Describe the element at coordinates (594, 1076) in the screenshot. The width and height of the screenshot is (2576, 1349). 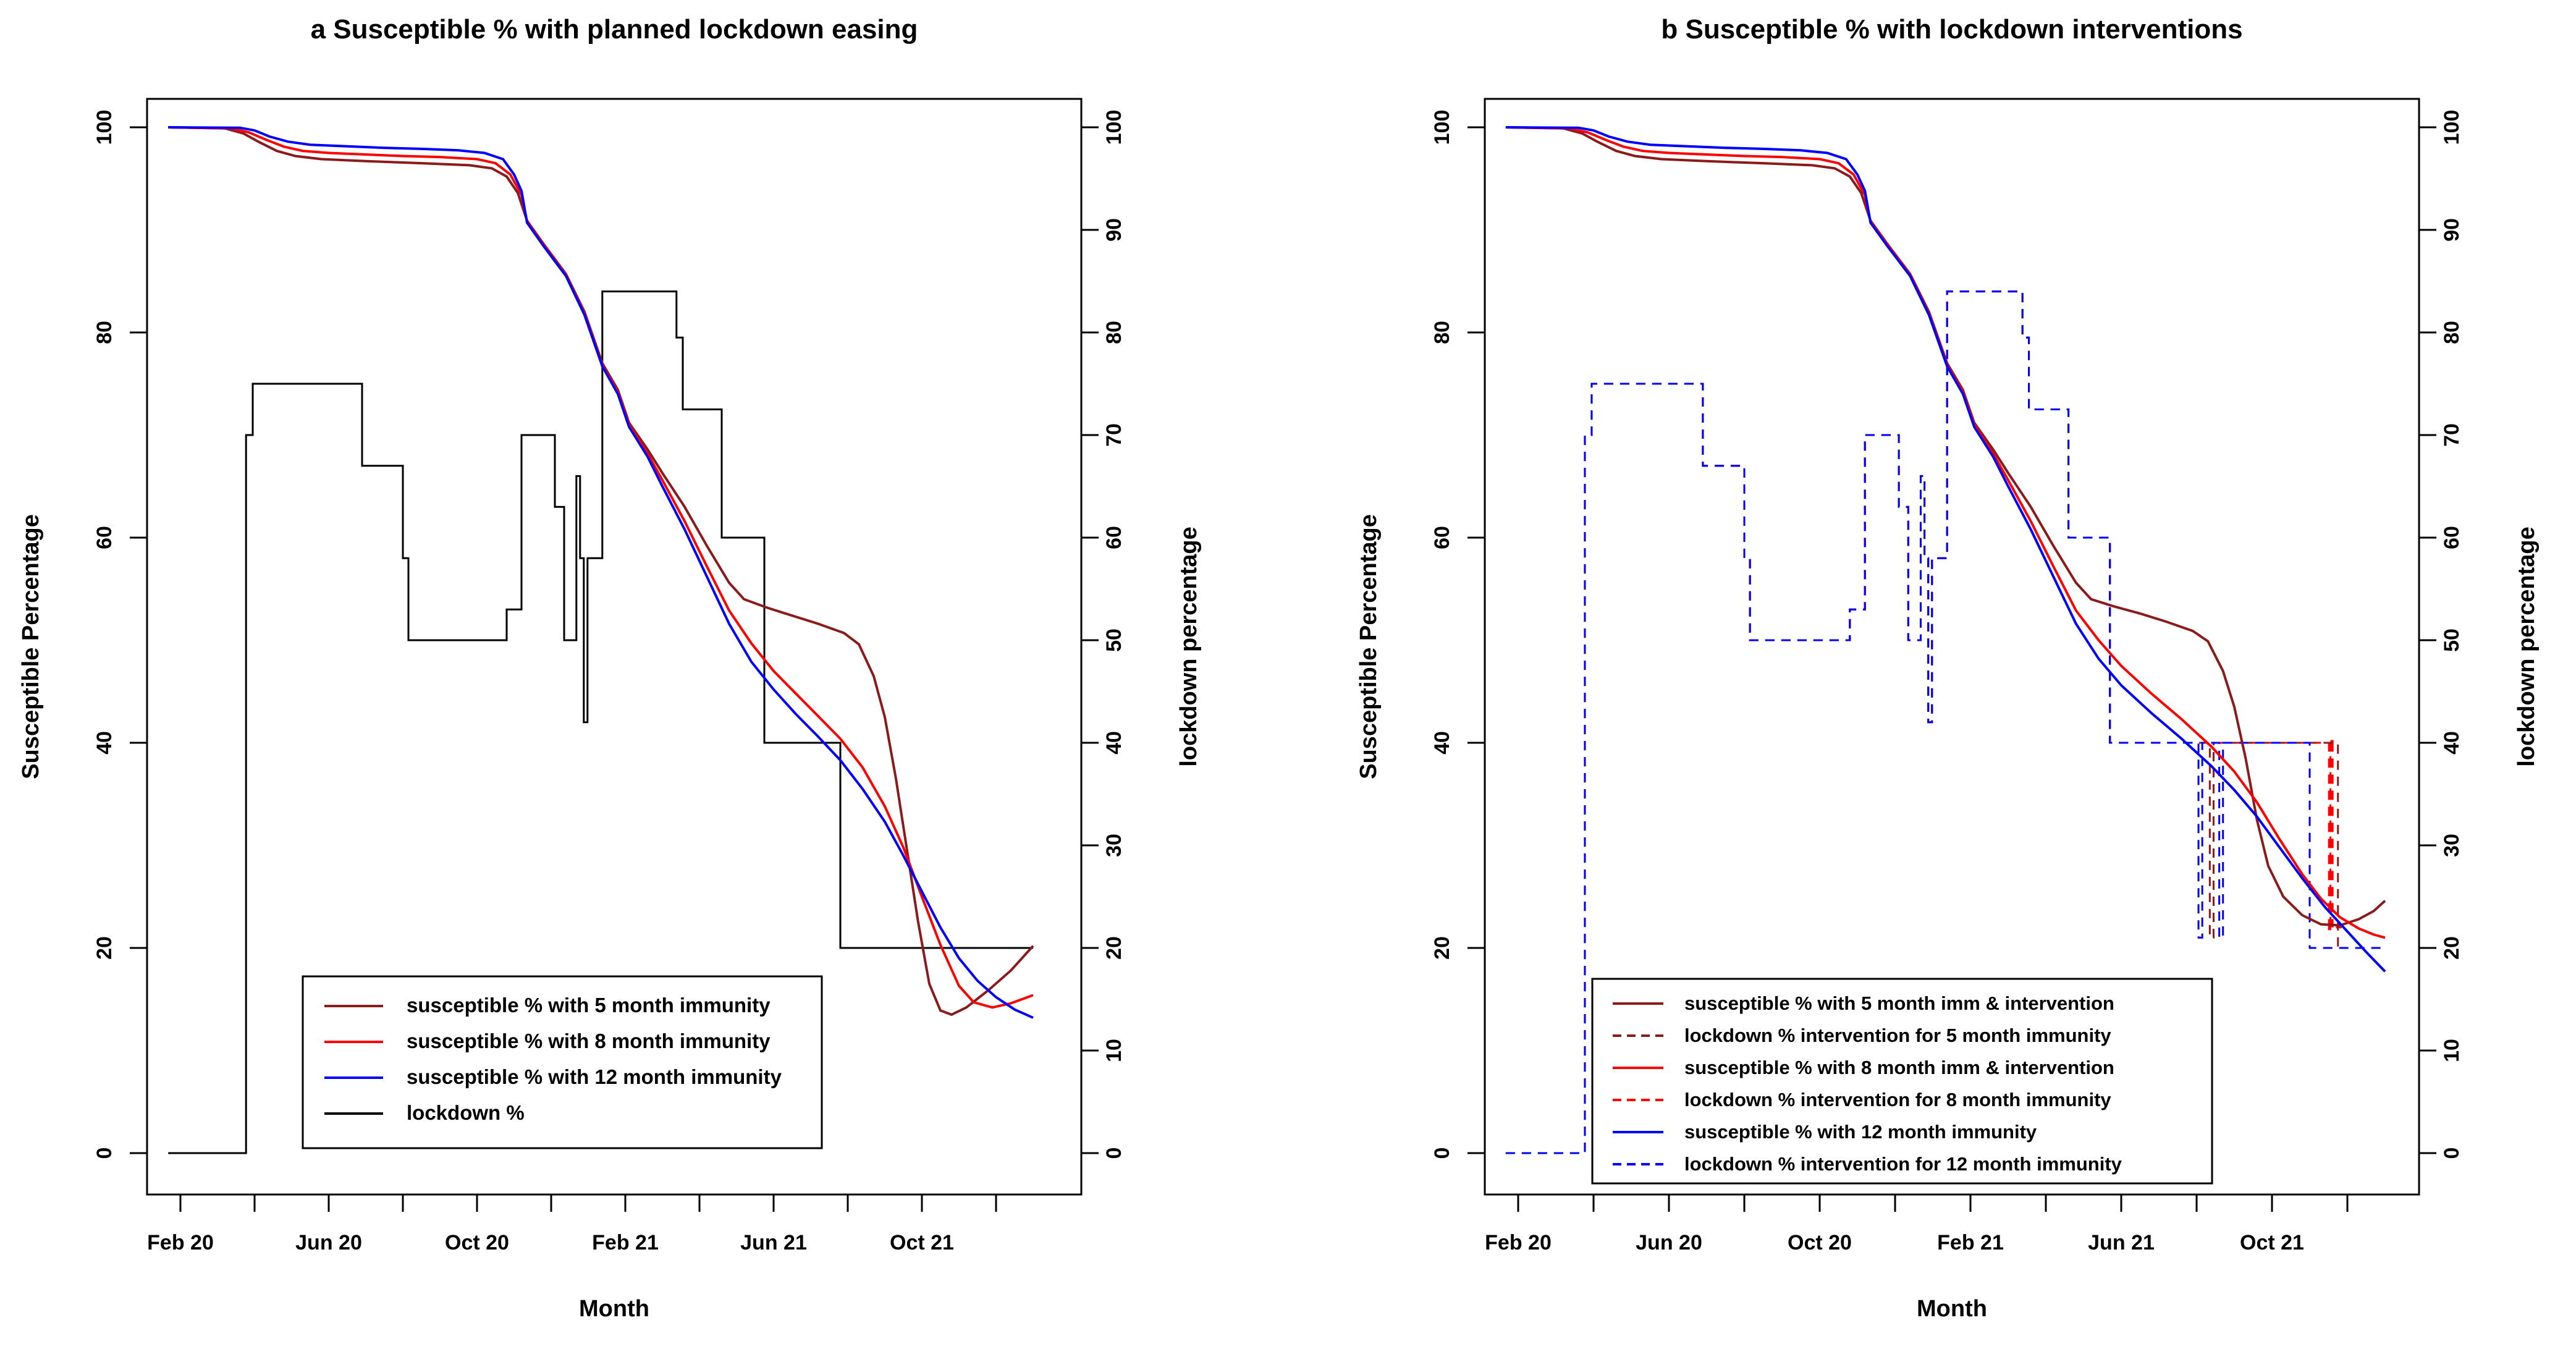
I see `legend-label-a: susceptible % with 12 month immunity` at that location.